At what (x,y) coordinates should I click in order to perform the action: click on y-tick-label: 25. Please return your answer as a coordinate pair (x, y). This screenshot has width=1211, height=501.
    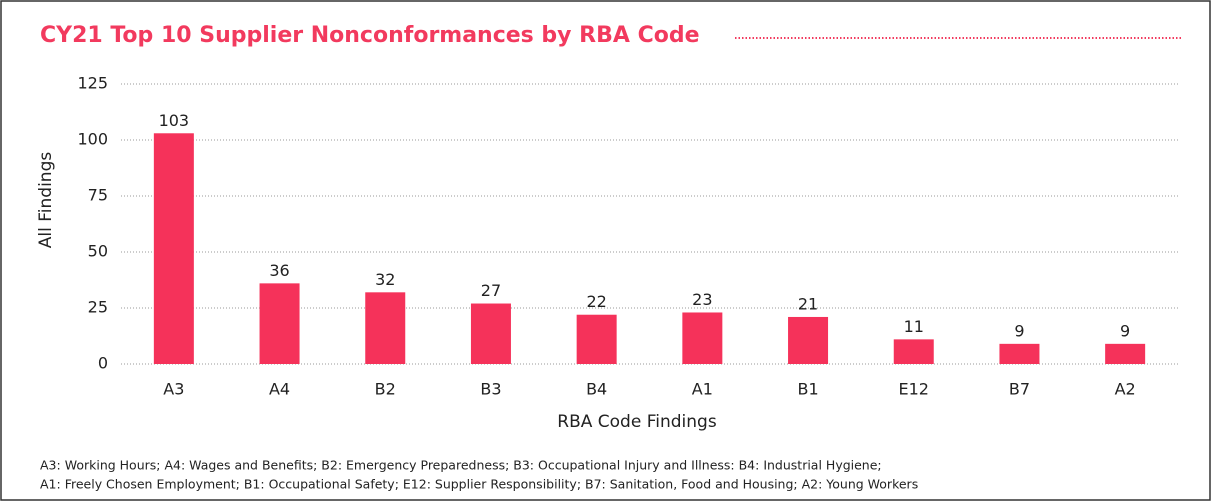
    Looking at the image, I should click on (98, 307).